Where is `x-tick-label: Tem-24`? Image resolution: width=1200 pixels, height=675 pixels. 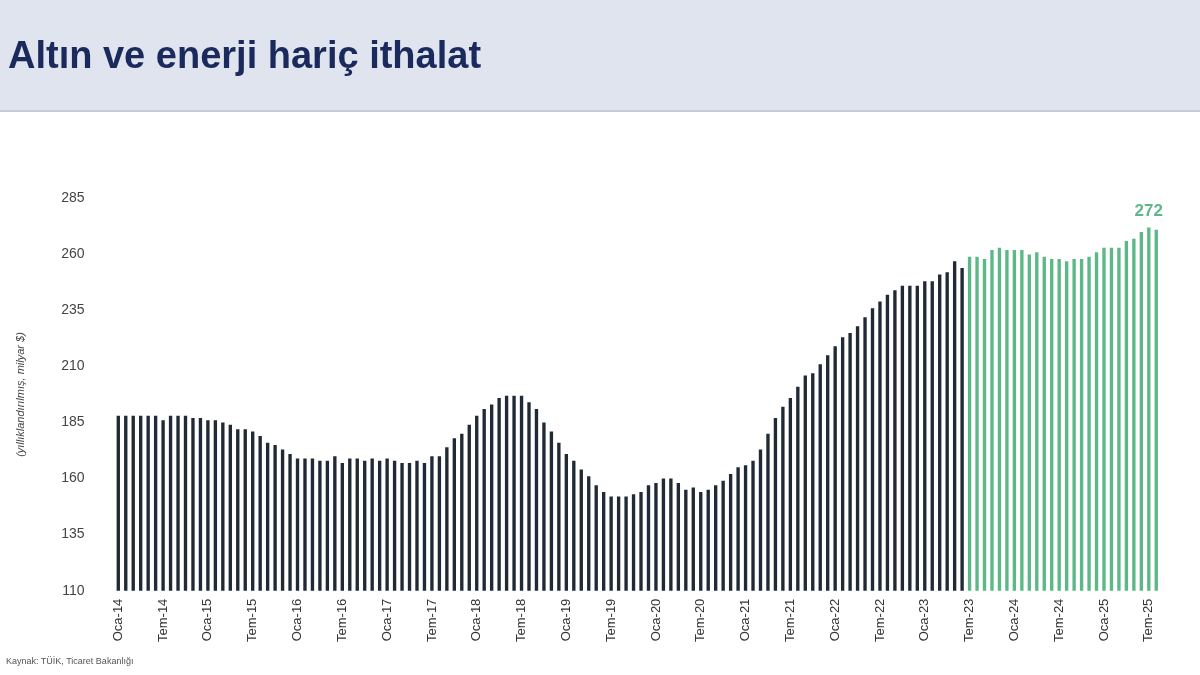 x-tick-label: Tem-24 is located at coordinates (1058, 620).